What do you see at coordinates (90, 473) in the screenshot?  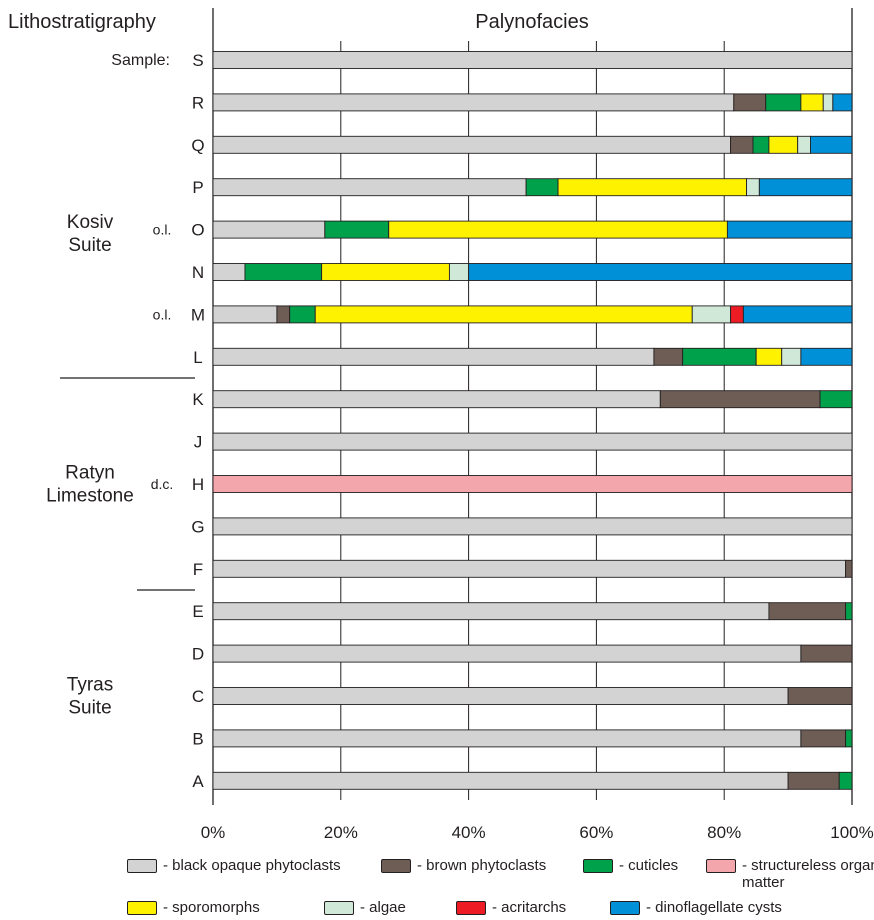 I see `unit-label: Ratyn` at bounding box center [90, 473].